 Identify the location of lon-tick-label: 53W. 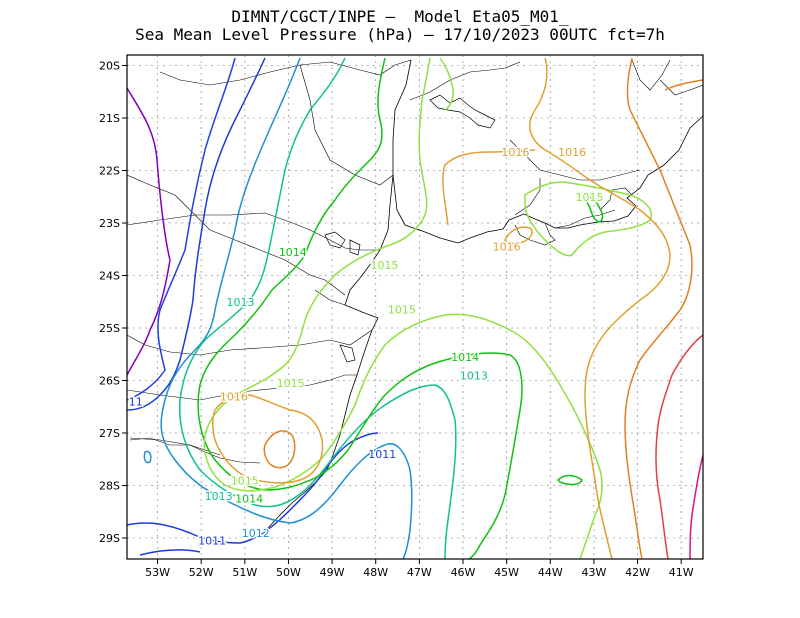
(157, 572).